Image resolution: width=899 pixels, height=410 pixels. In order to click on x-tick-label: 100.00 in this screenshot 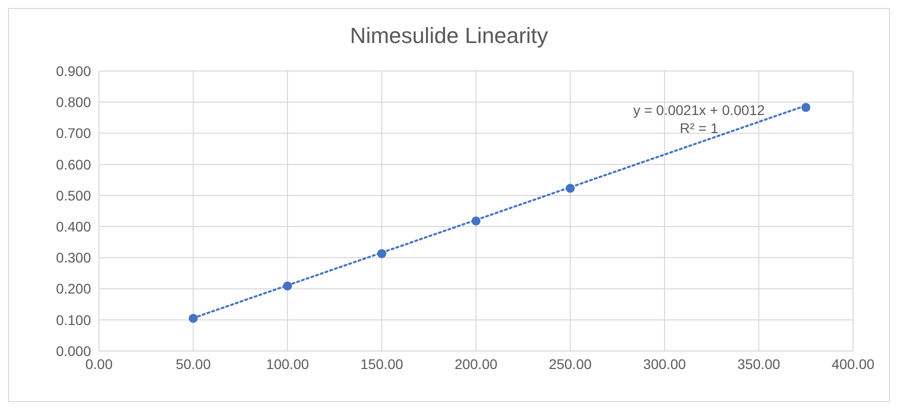, I will do `click(288, 364)`.